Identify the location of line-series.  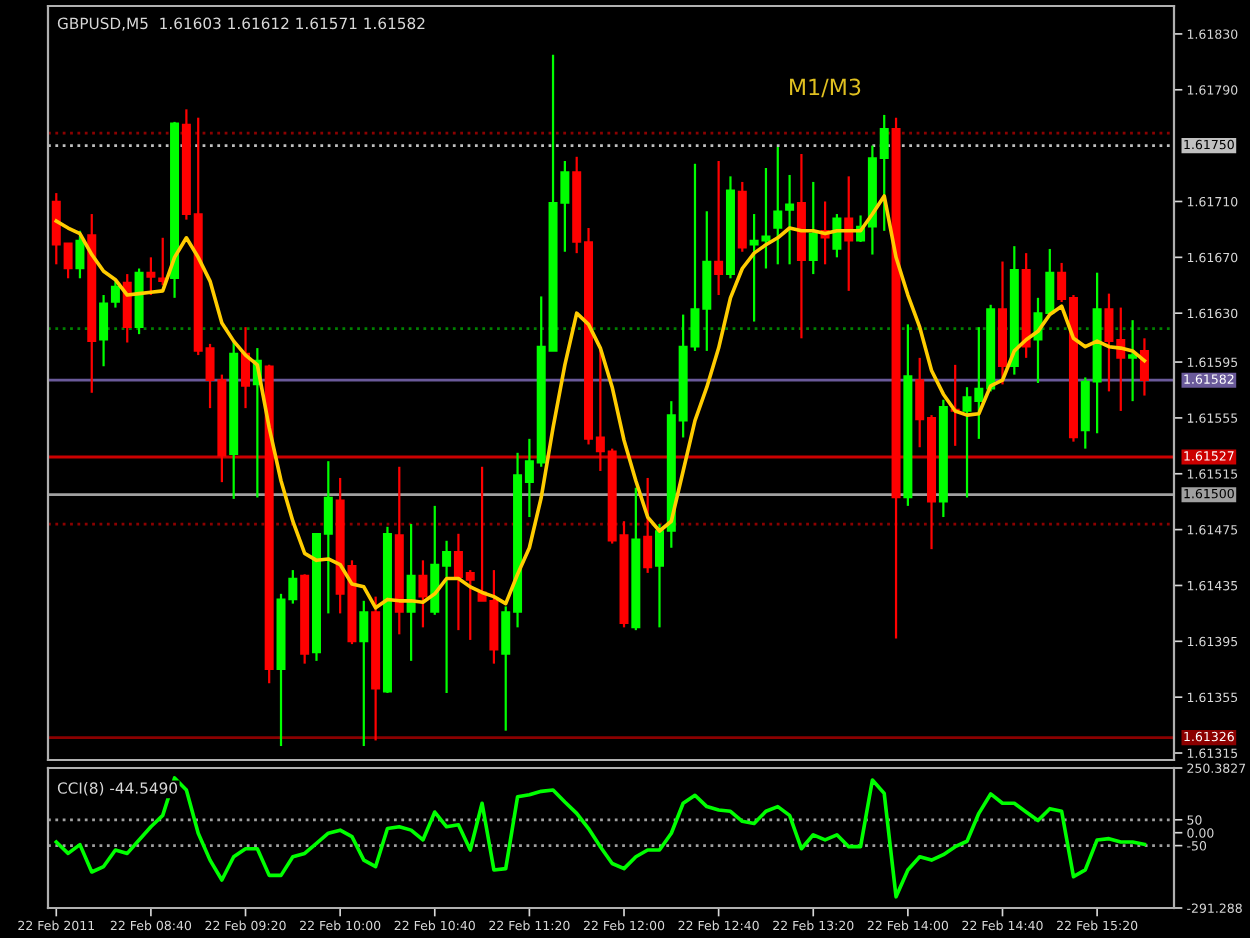
(600, 837).